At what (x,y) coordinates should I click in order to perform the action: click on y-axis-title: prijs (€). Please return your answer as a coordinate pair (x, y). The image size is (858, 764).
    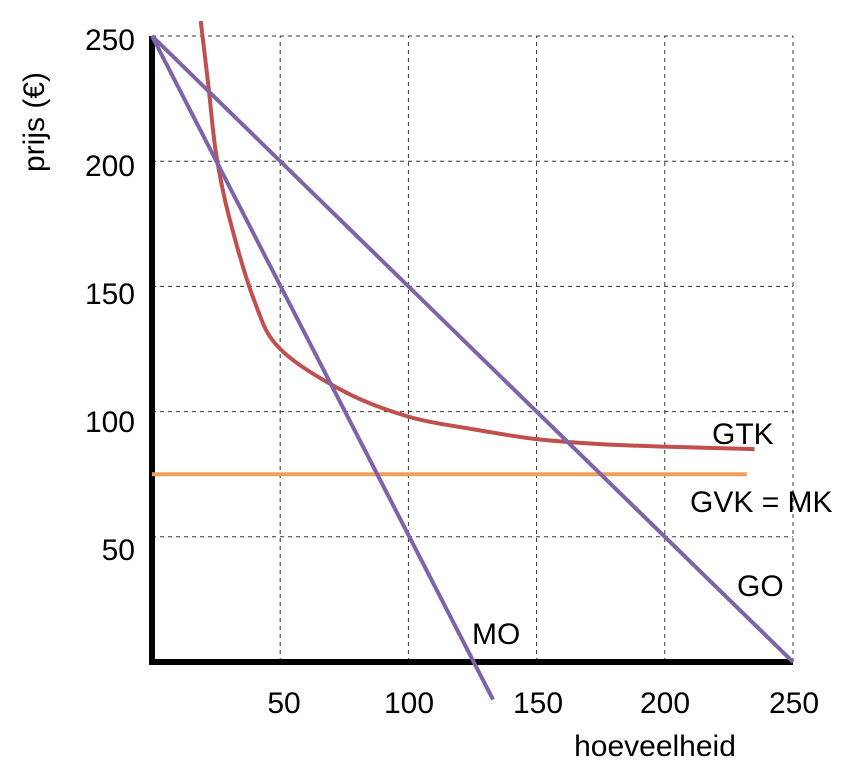
    Looking at the image, I should click on (34, 122).